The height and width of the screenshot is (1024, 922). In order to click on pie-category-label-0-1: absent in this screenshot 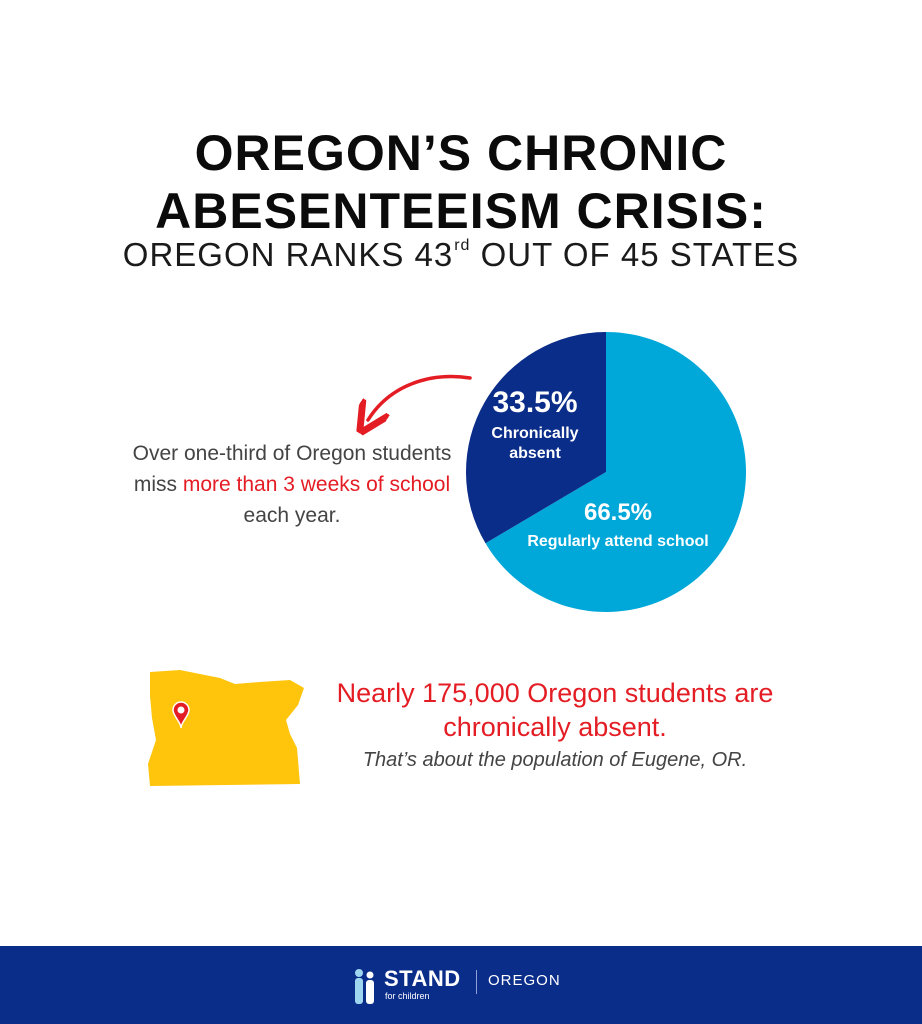, I will do `click(535, 453)`.